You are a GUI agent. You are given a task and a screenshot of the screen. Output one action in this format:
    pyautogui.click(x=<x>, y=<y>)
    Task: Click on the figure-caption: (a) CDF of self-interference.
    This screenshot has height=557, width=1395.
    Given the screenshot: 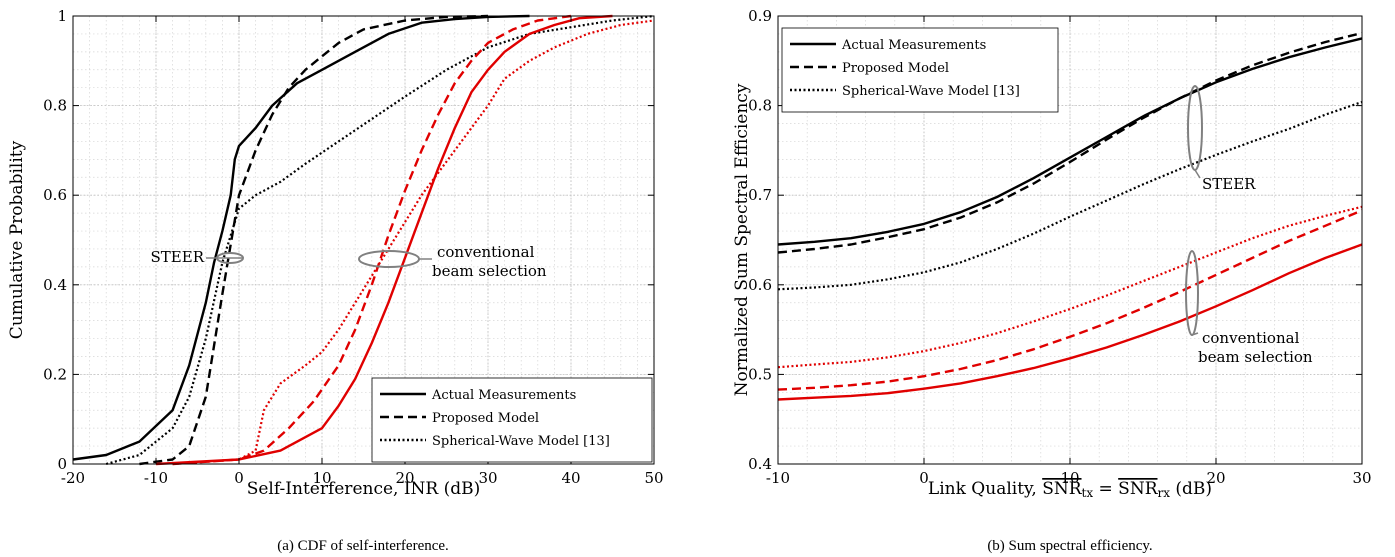 What is the action you would take?
    pyautogui.click(x=363, y=546)
    